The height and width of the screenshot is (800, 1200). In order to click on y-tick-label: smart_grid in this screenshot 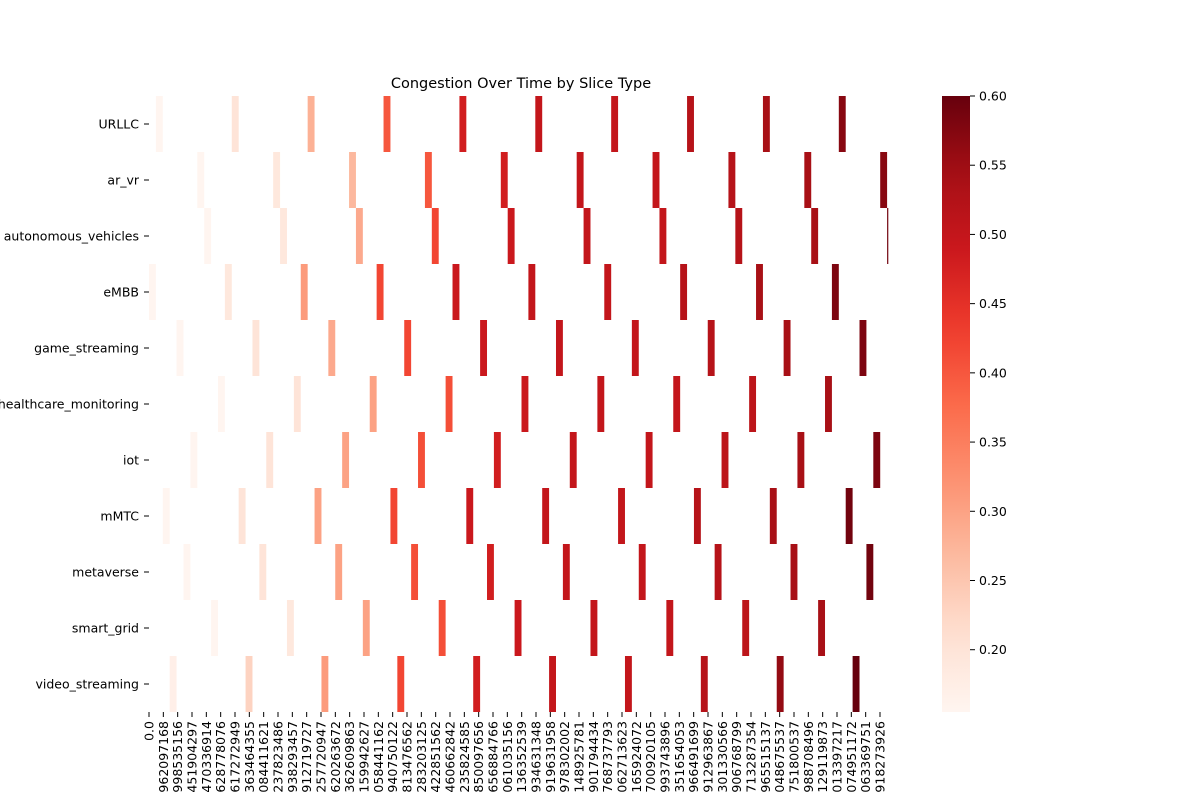, I will do `click(105, 628)`.